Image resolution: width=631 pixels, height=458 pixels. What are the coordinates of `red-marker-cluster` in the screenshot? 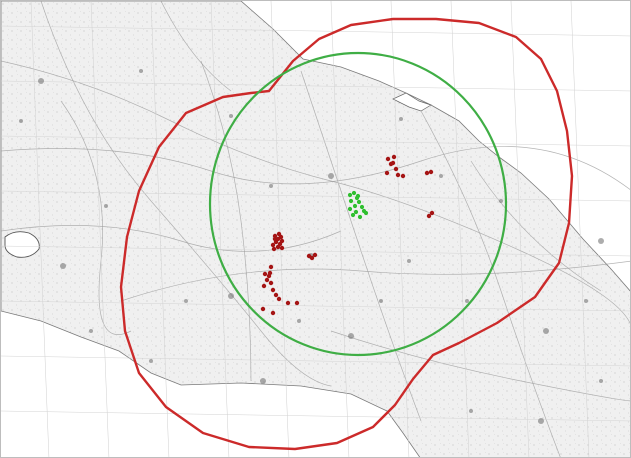 It's located at (347, 235).